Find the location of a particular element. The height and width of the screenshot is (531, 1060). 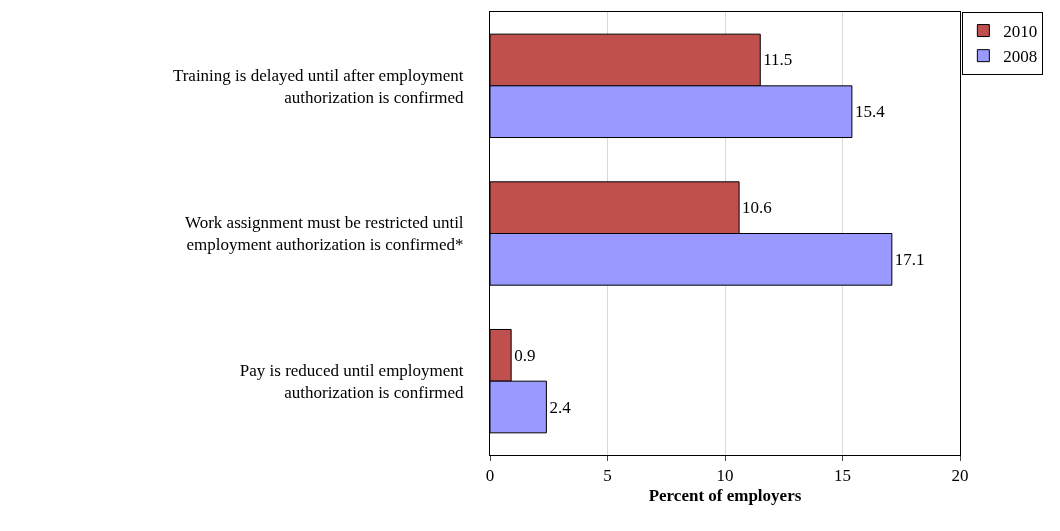

y-tick-label: Training is delayed until after employment authorization is confirmed is located at coordinates (318, 86).